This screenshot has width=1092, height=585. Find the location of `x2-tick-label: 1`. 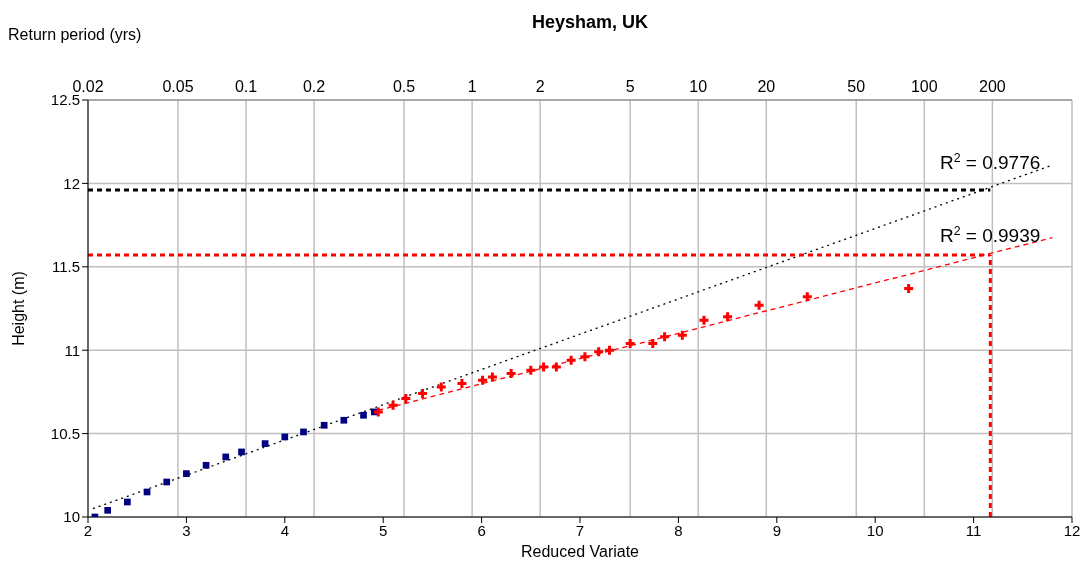

x2-tick-label: 1 is located at coordinates (472, 86).